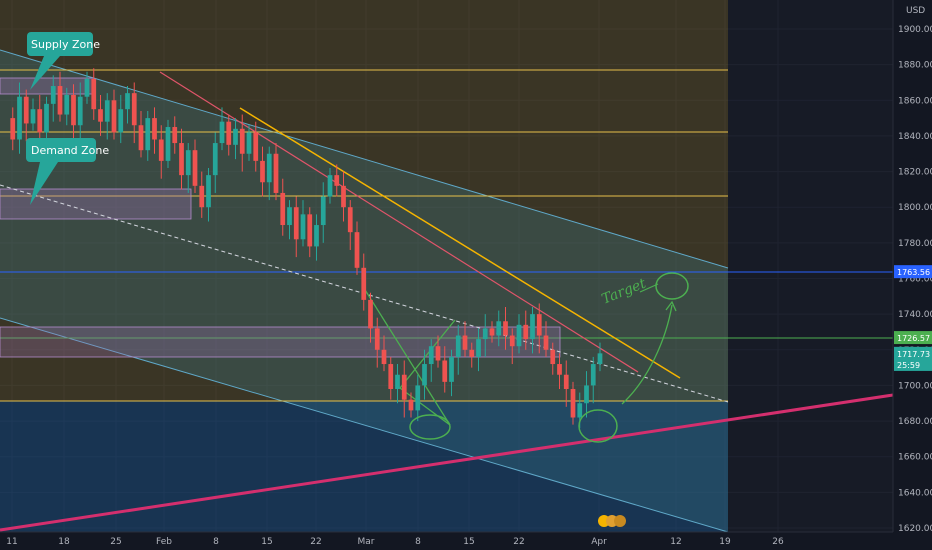 This screenshot has height=550, width=932. I want to click on y-tick-label: 1820.00, so click(915, 173).